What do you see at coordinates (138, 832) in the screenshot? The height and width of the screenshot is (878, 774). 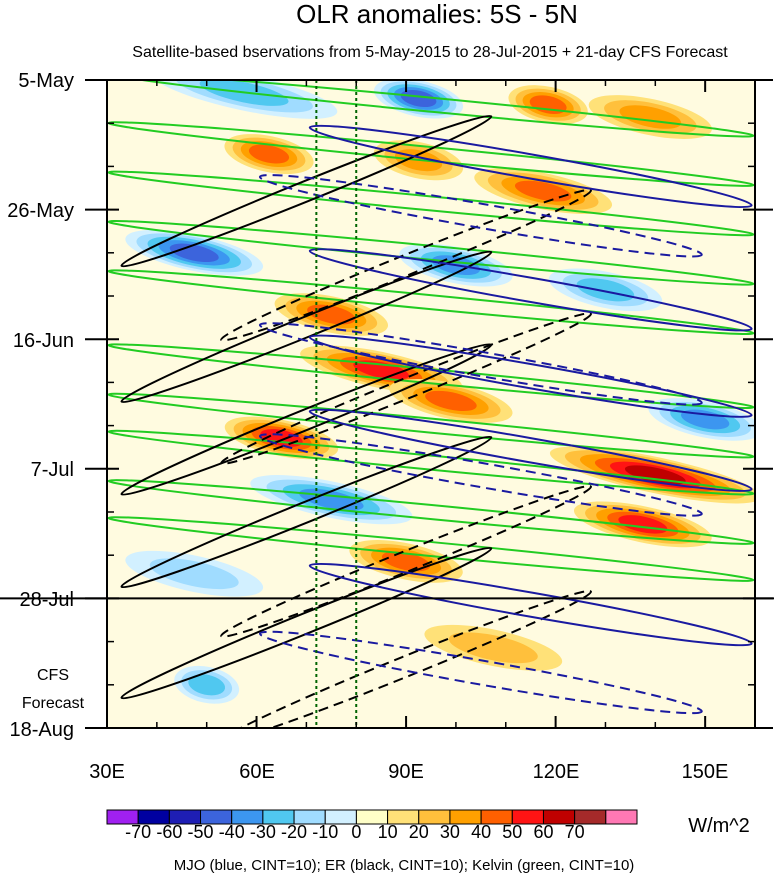 I see `colorbar-label: -70` at bounding box center [138, 832].